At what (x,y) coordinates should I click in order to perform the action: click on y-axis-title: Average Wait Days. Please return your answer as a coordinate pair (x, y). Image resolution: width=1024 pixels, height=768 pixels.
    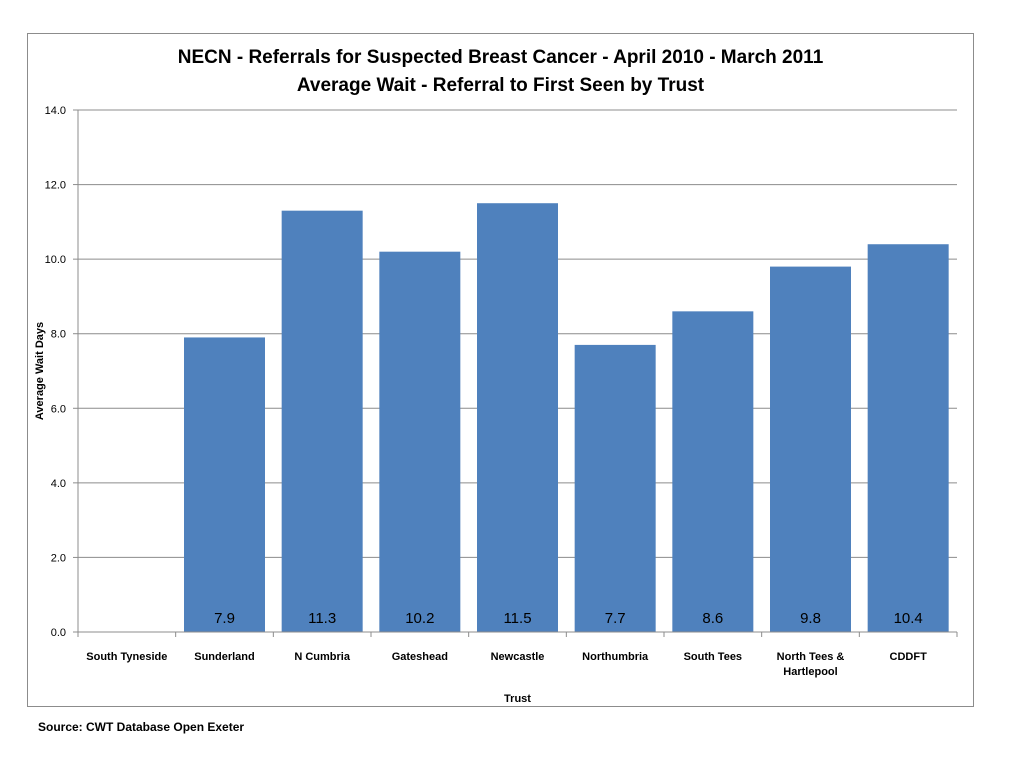
    Looking at the image, I should click on (40, 371).